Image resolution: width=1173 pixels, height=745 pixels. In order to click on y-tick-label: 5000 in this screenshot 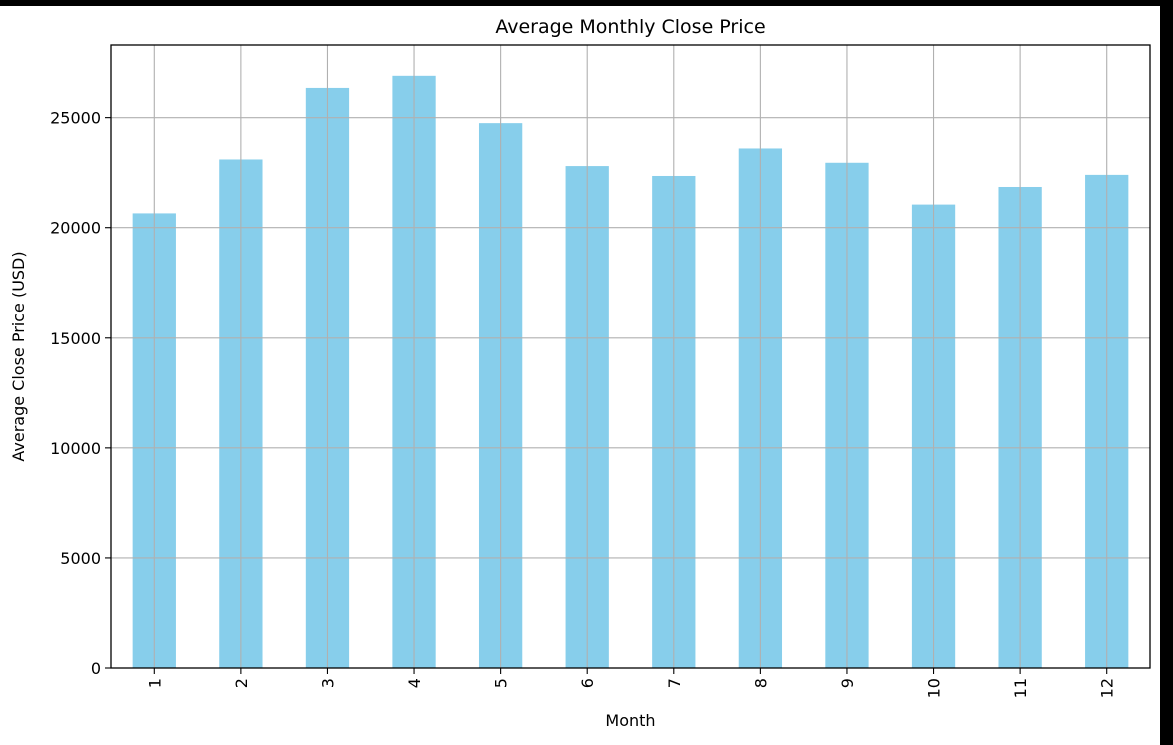, I will do `click(80, 558)`.